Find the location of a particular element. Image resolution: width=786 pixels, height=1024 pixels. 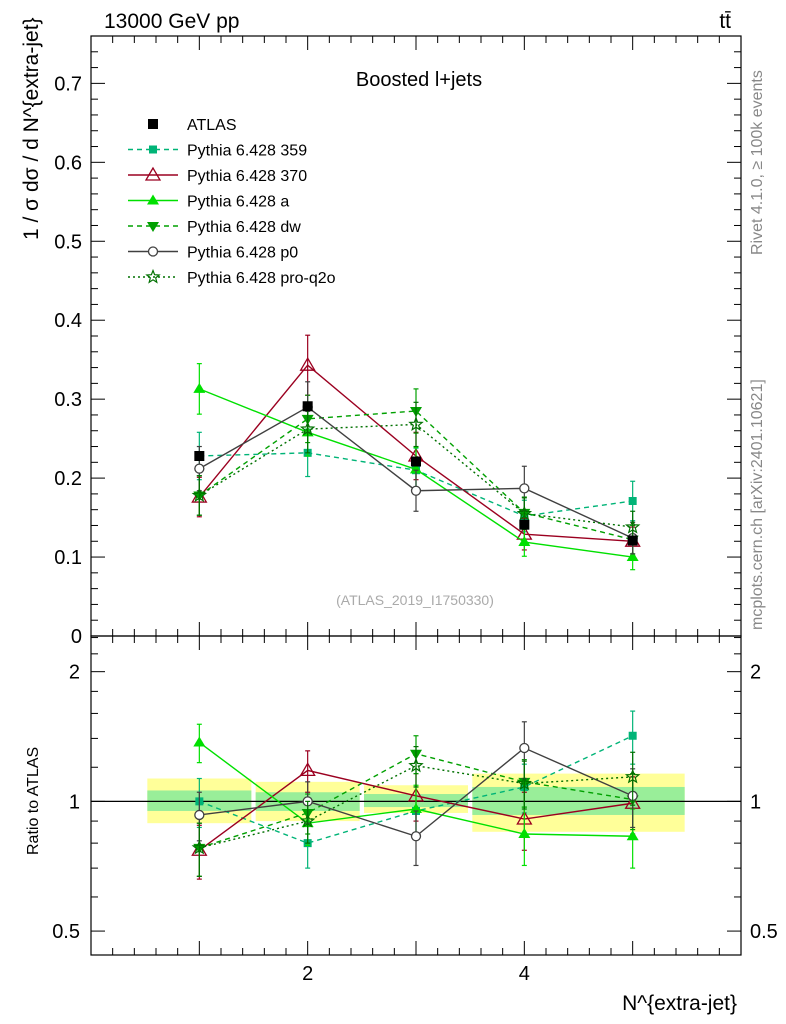

ratio-y-tick-label-left: 2 is located at coordinates (74, 673).